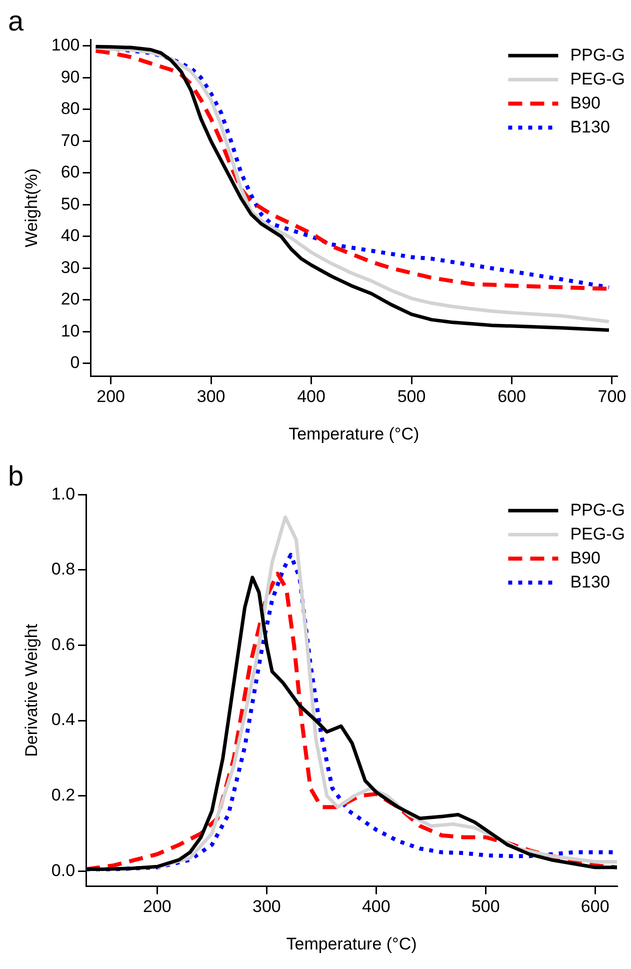 The height and width of the screenshot is (969, 631). What do you see at coordinates (70, 330) in the screenshot?
I see `y-tick-label: 10` at bounding box center [70, 330].